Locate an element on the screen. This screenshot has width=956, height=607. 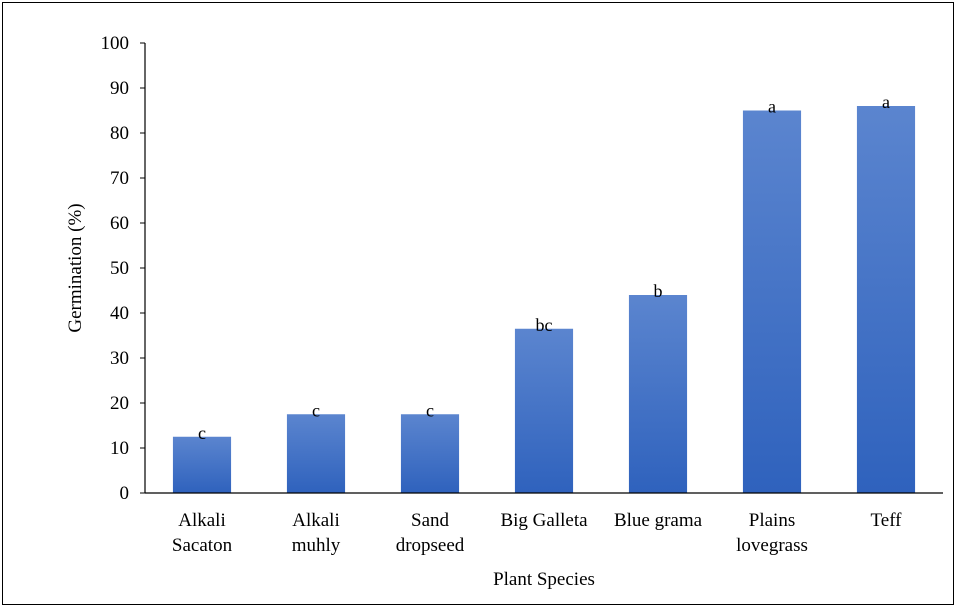
y-tick-label: 60 is located at coordinates (119, 223).